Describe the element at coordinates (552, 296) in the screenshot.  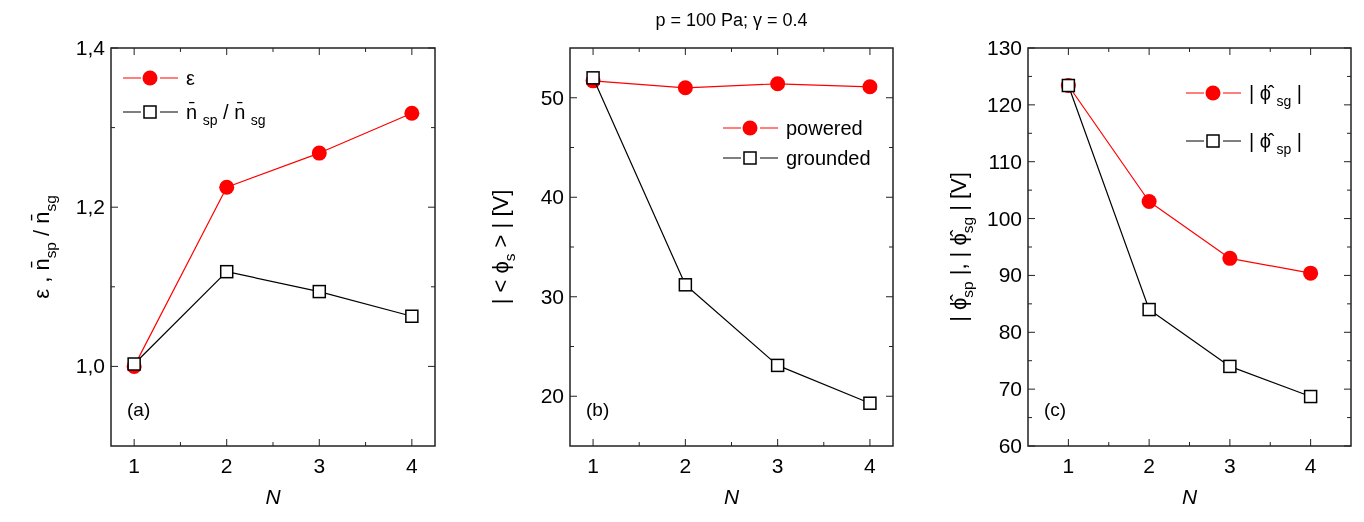
I see `y-tick-label: 30` at that location.